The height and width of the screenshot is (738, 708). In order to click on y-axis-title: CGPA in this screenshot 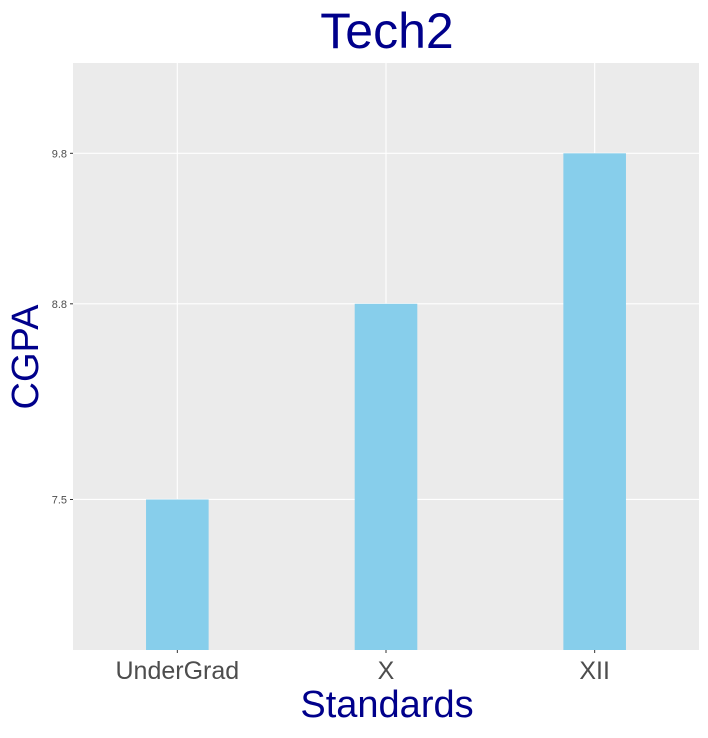, I will do `click(26, 357)`.